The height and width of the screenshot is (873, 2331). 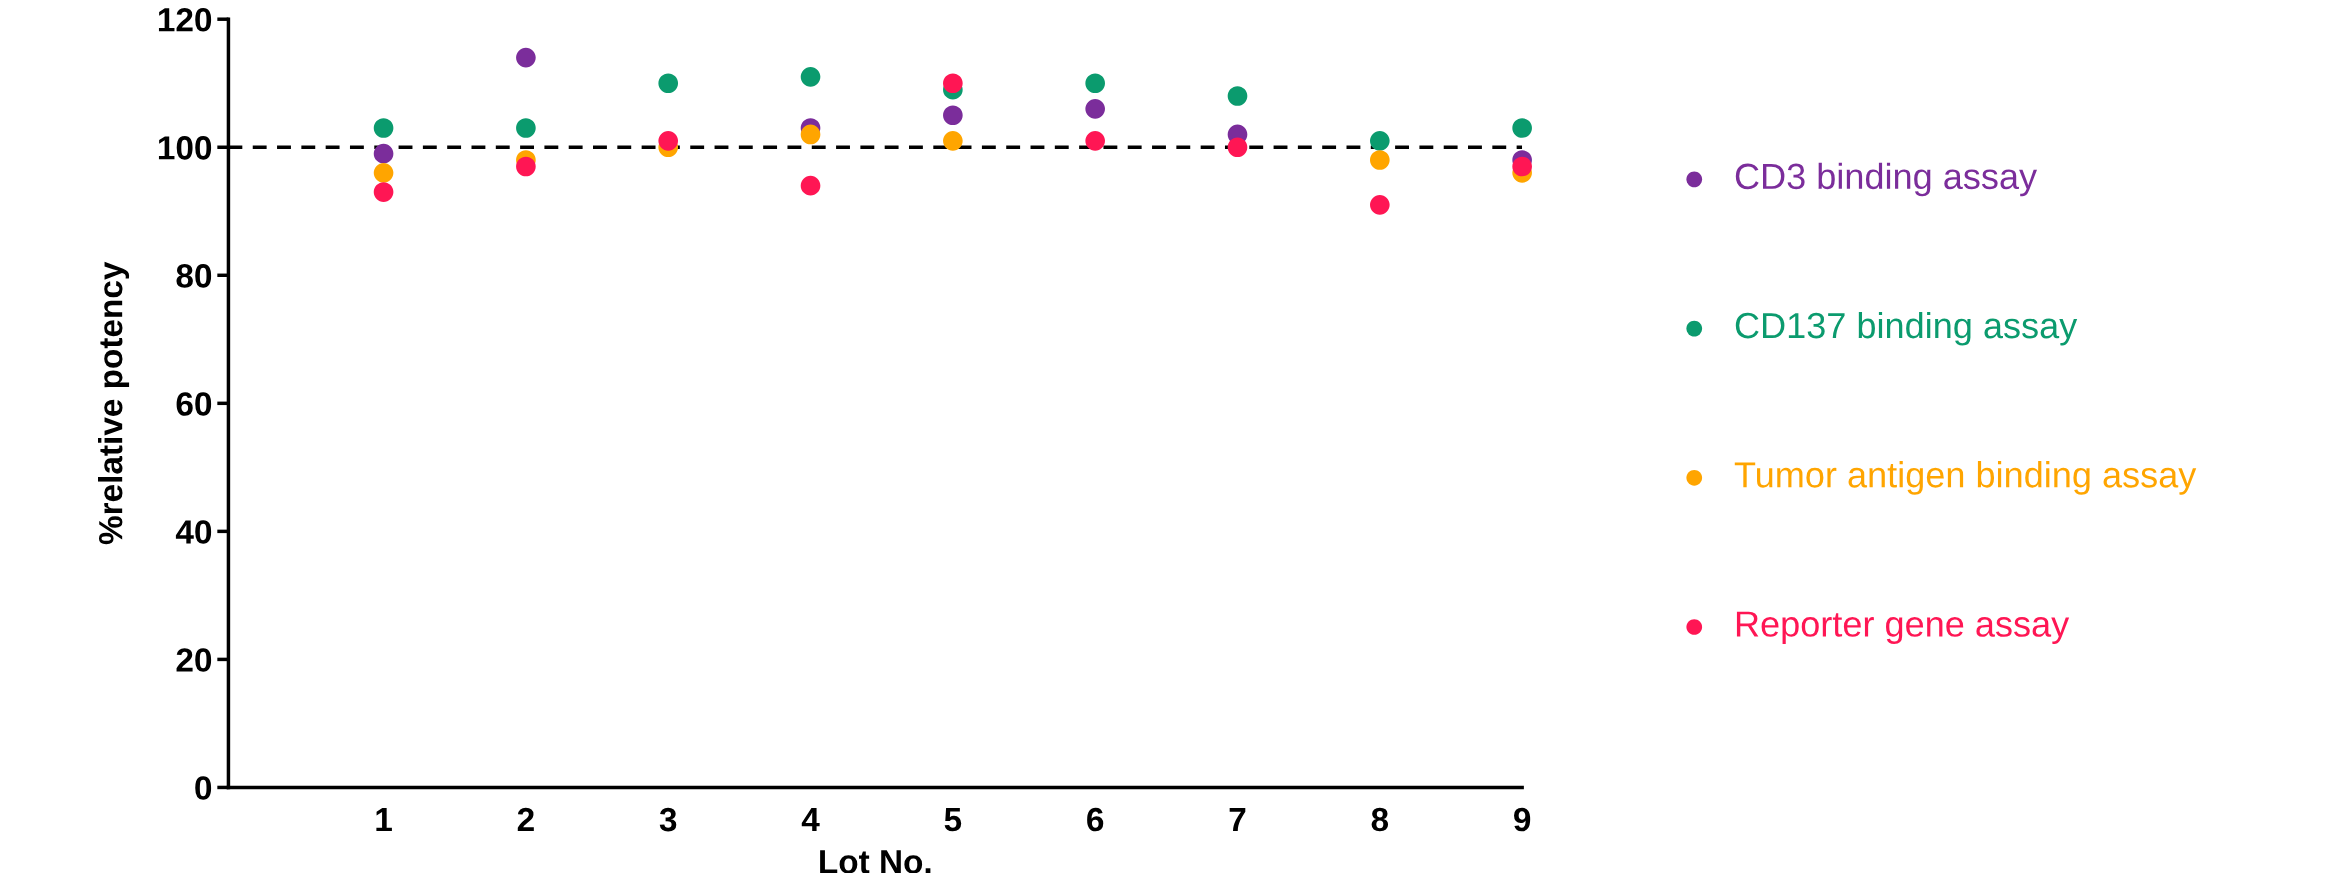 I want to click on x-tick-label: 1, so click(x=384, y=820).